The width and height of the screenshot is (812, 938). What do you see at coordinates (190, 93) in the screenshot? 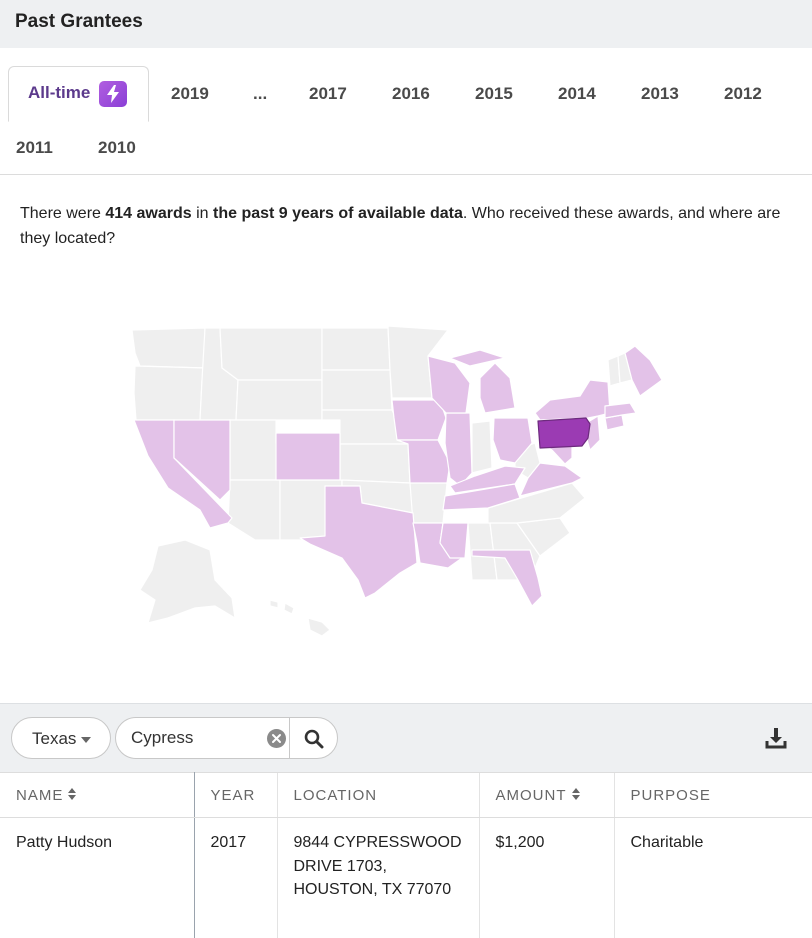
I see `tab-2019: 2019` at bounding box center [190, 93].